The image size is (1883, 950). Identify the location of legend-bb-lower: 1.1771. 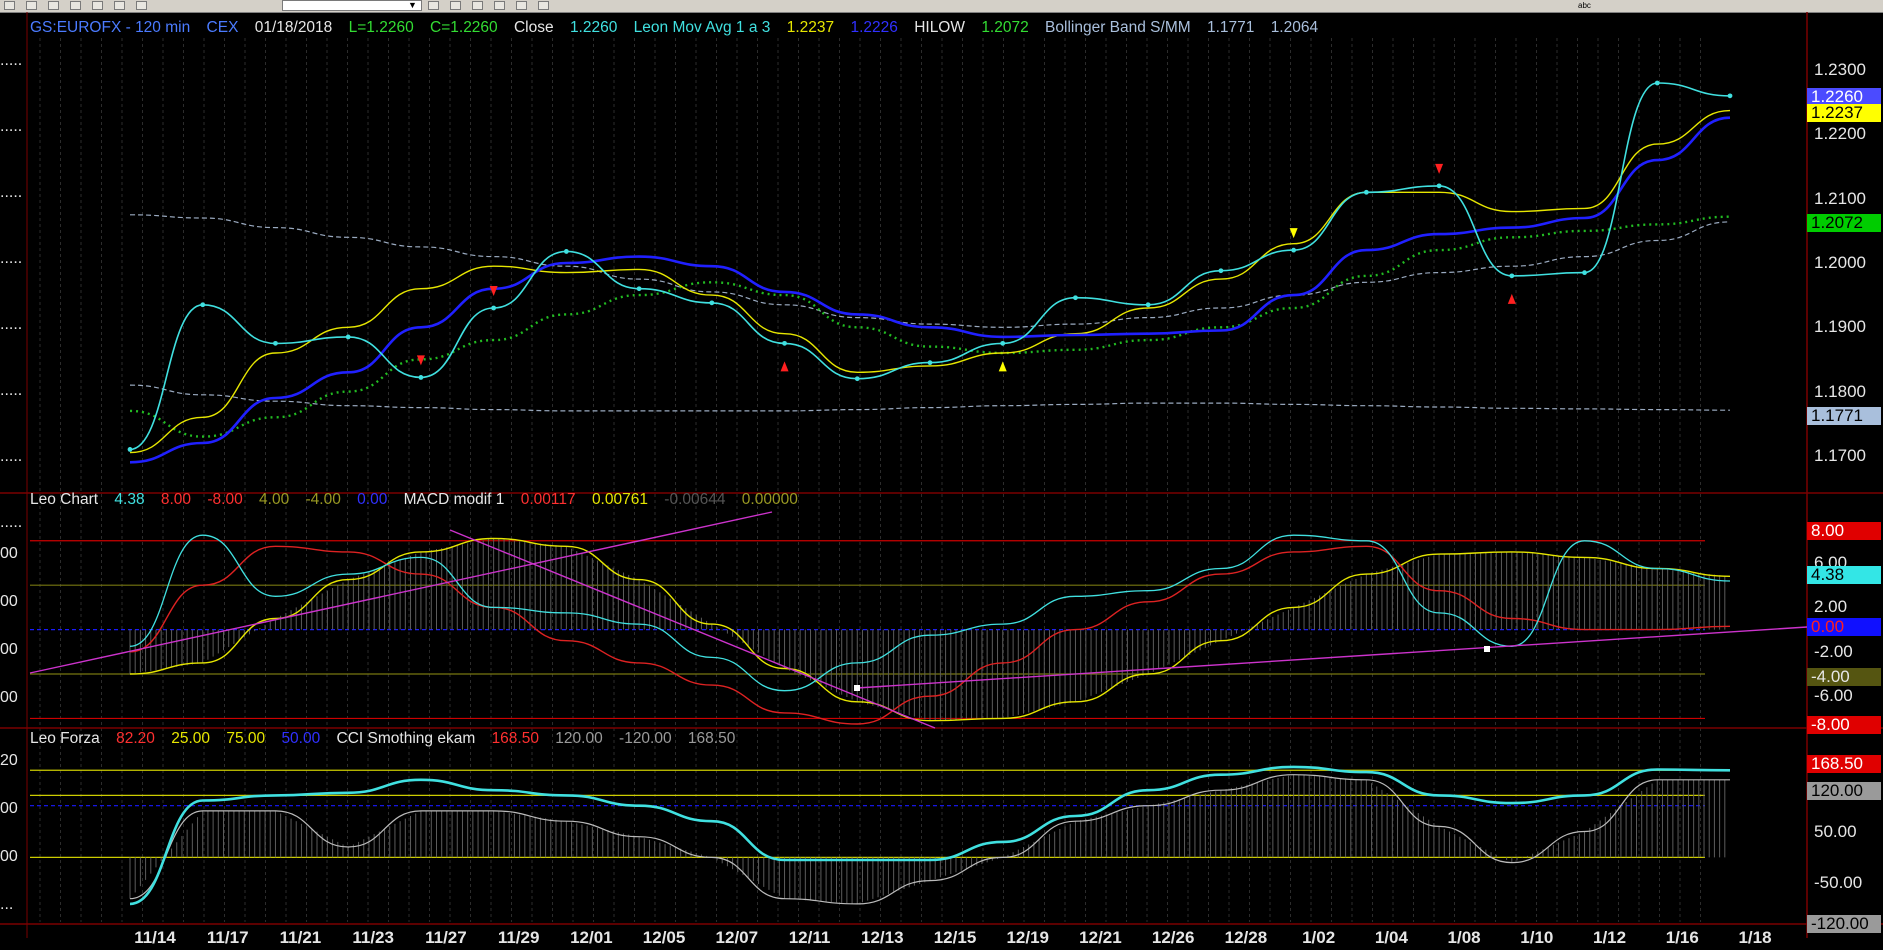
(1230, 27).